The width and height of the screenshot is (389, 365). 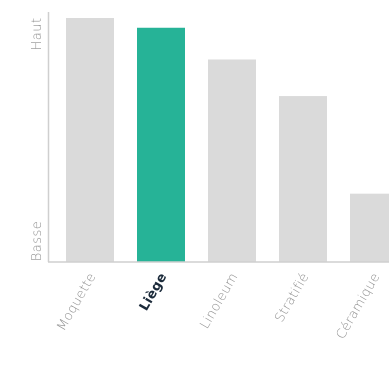 I want to click on x-tick-label-stratifie: Stratifié, so click(x=292, y=298).